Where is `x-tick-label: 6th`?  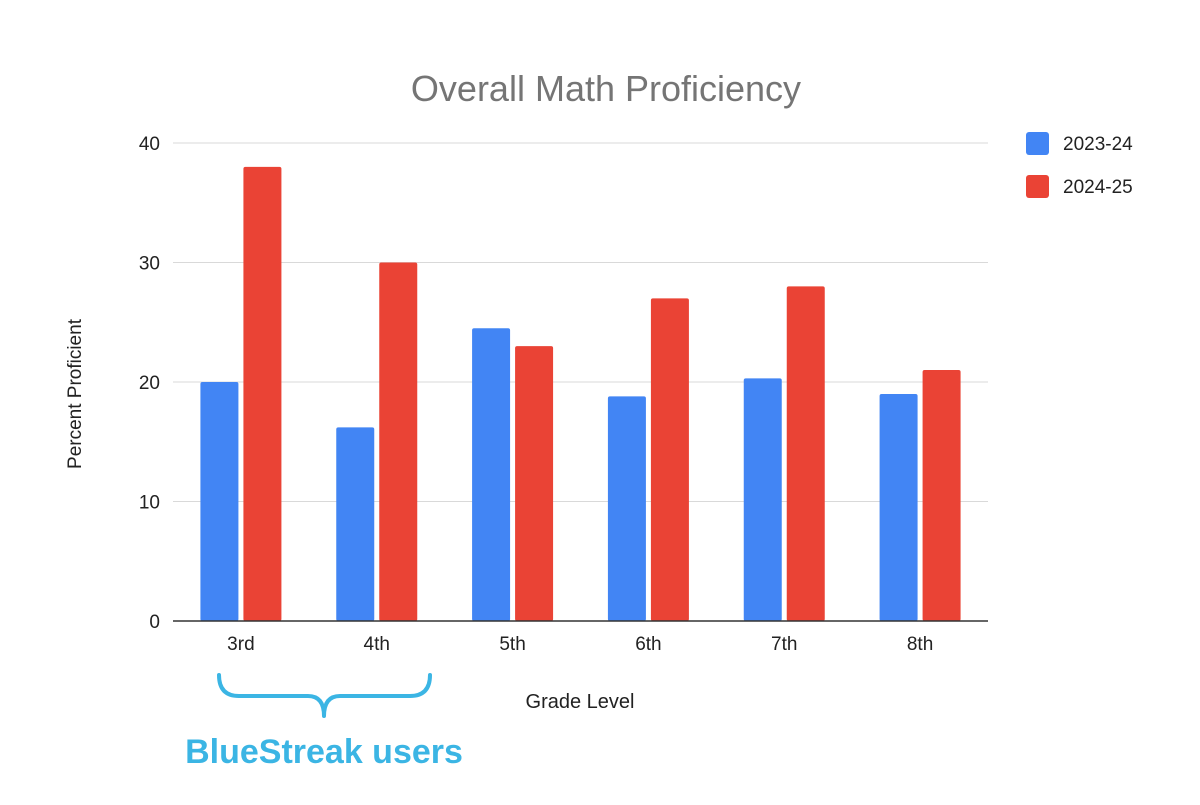 x-tick-label: 6th is located at coordinates (648, 644).